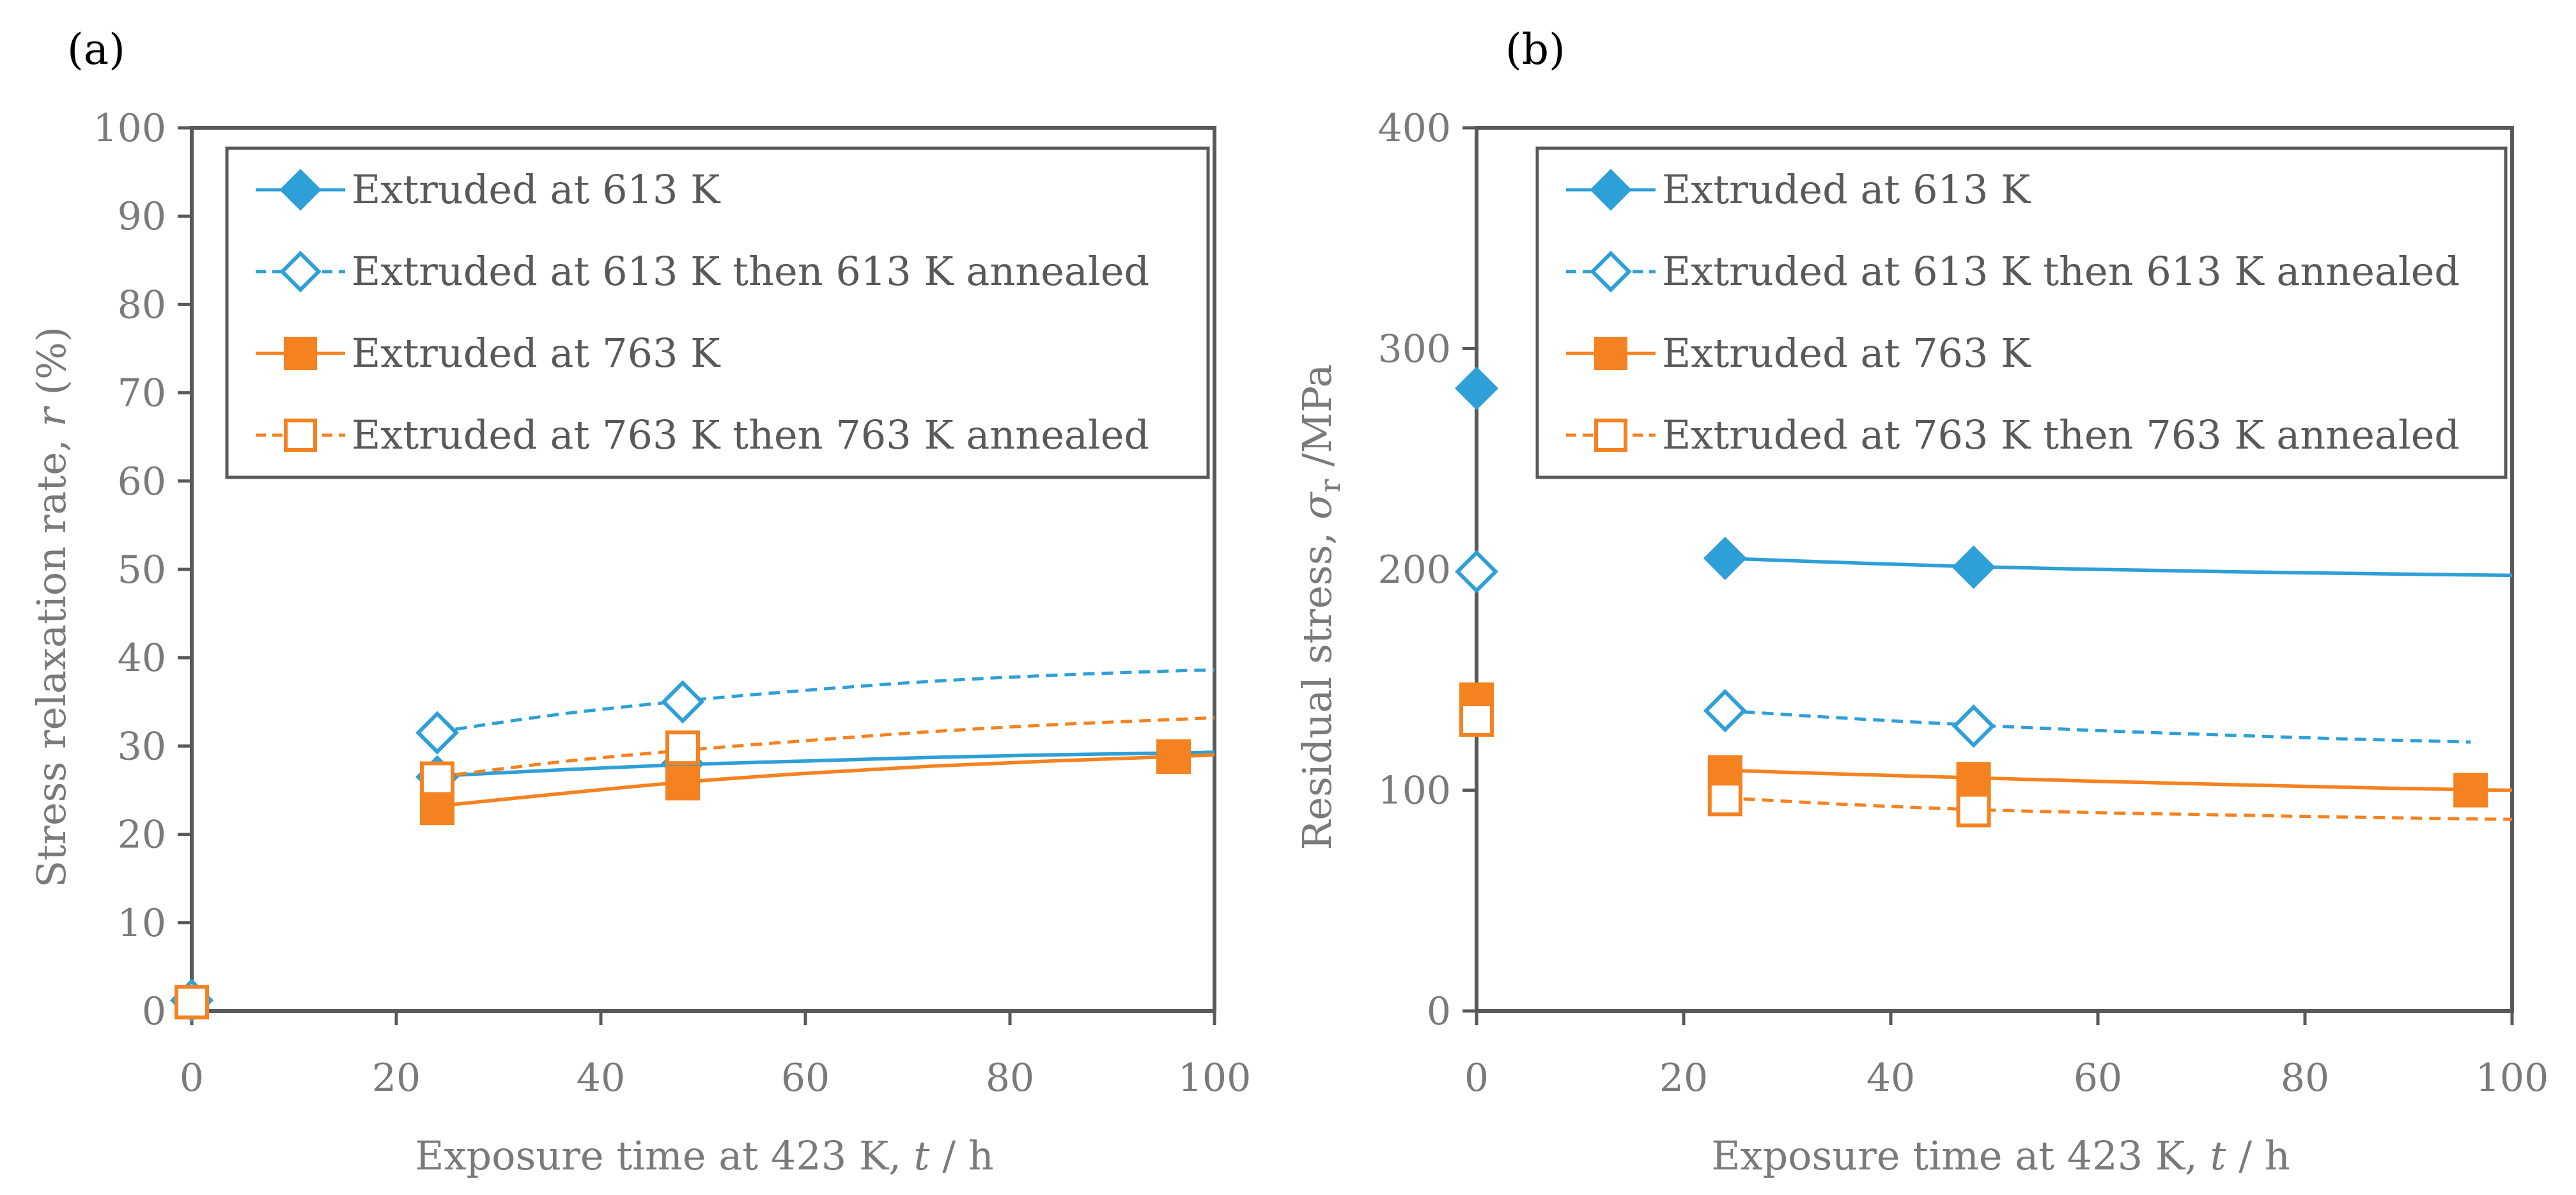  Describe the element at coordinates (750, 271) in the screenshot. I see `panel-a-legend-label-2: Extruded at 613 K then 613 K annealed` at that location.